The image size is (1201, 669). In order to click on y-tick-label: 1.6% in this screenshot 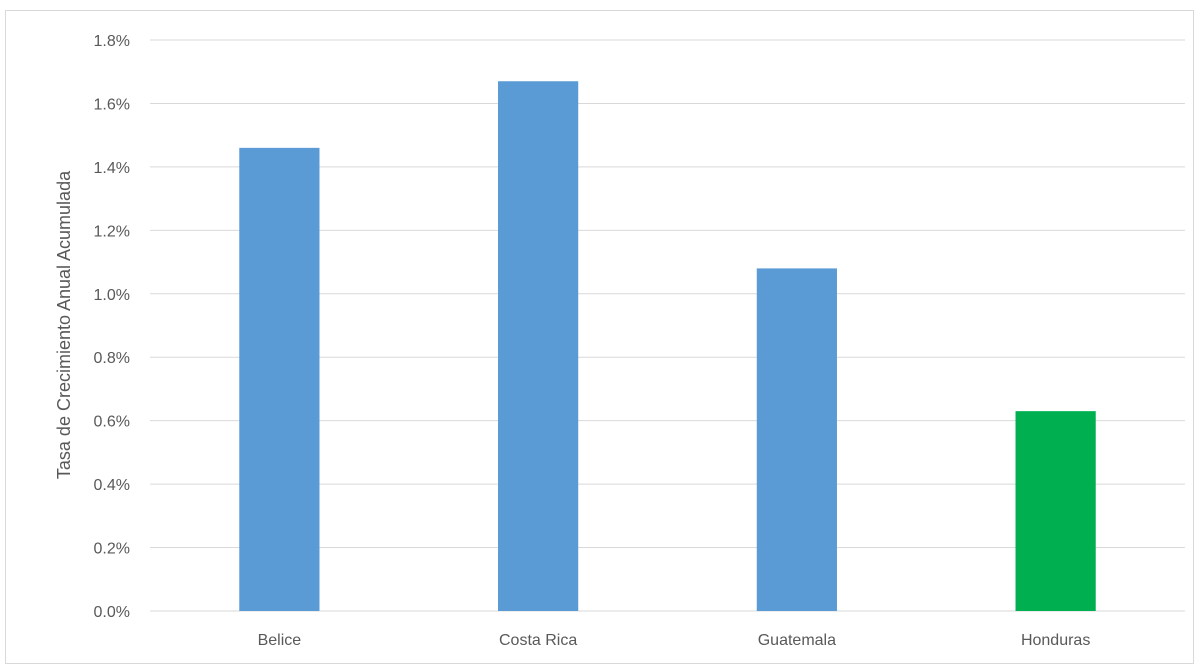, I will do `click(112, 104)`.